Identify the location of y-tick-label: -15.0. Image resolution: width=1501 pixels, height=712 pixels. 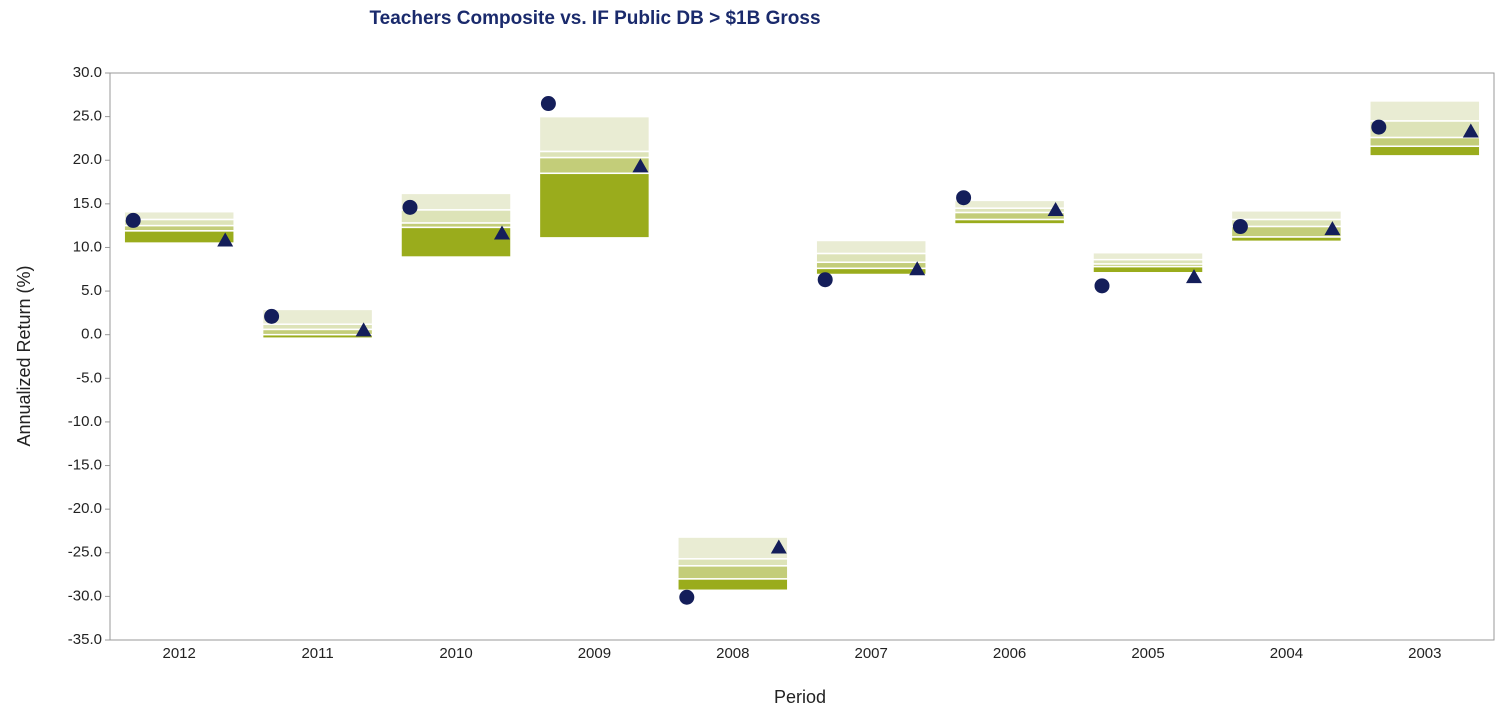
(85, 465).